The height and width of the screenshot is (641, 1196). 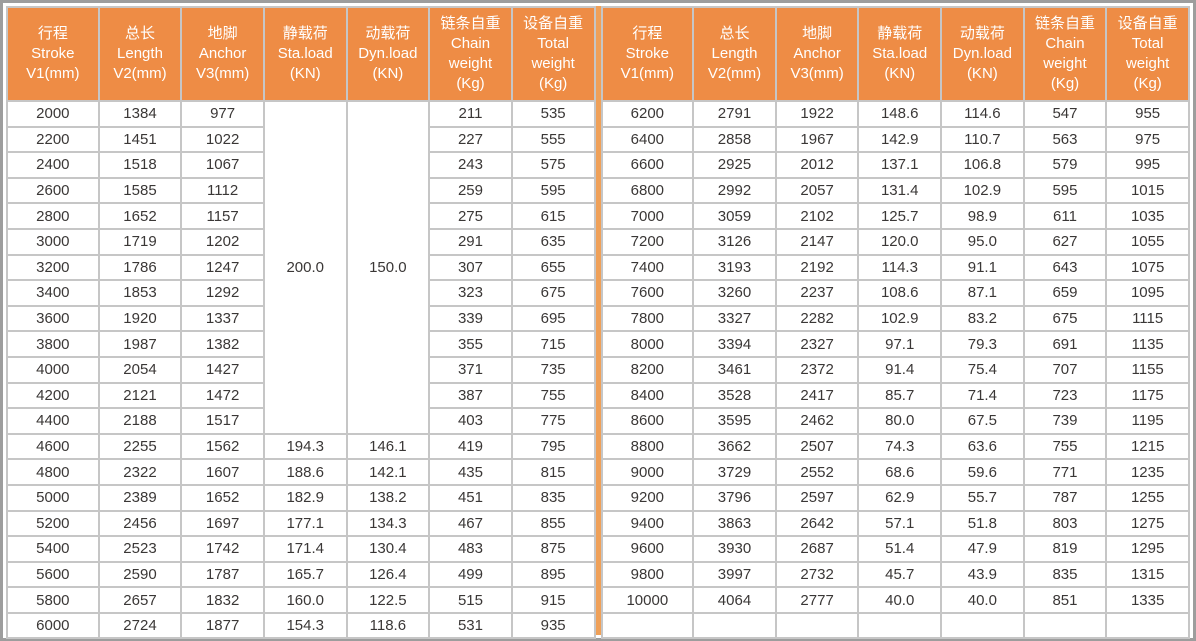 I want to click on cell: 5200, so click(x=53, y=523).